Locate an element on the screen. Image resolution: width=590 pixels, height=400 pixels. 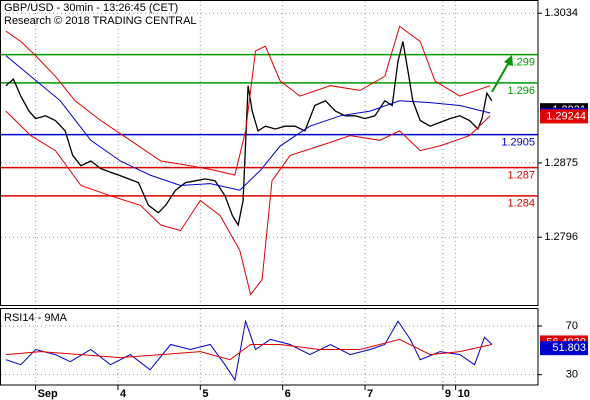
y-tick-label: 70 is located at coordinates (572, 326).